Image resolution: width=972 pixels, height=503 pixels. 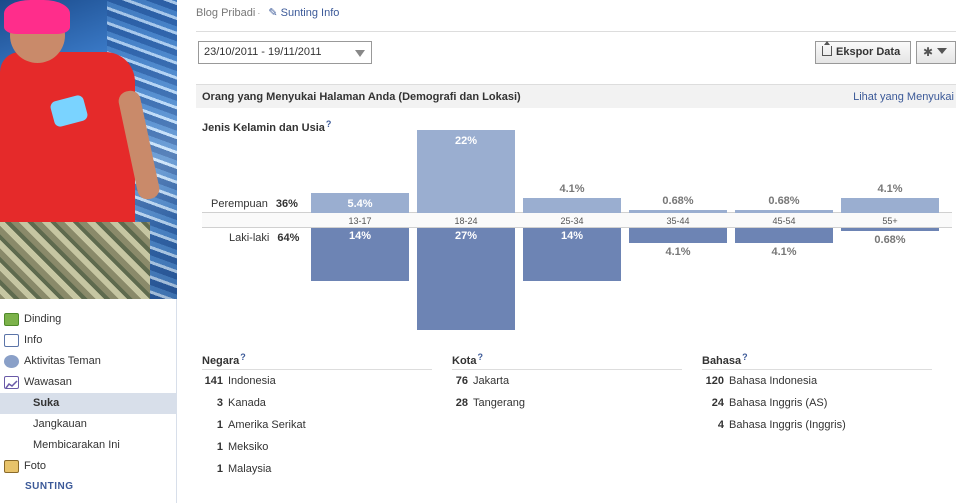 I want to click on breadcrumb: Blog Pribadi · ✎ Sunting Info, so click(x=267, y=12).